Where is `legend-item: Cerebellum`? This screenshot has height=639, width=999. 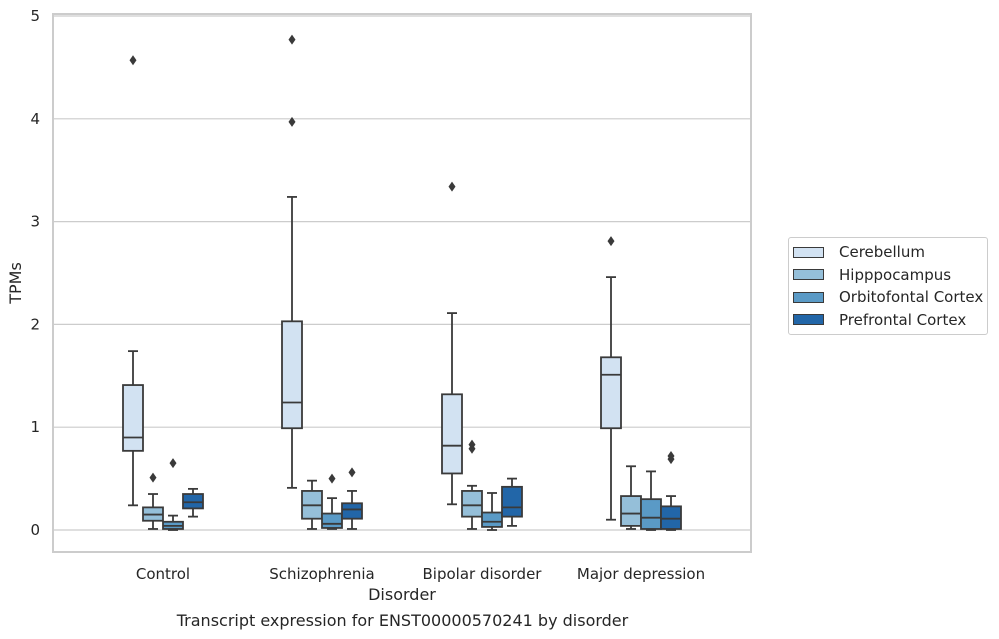
legend-item: Cerebellum is located at coordinates (888, 252).